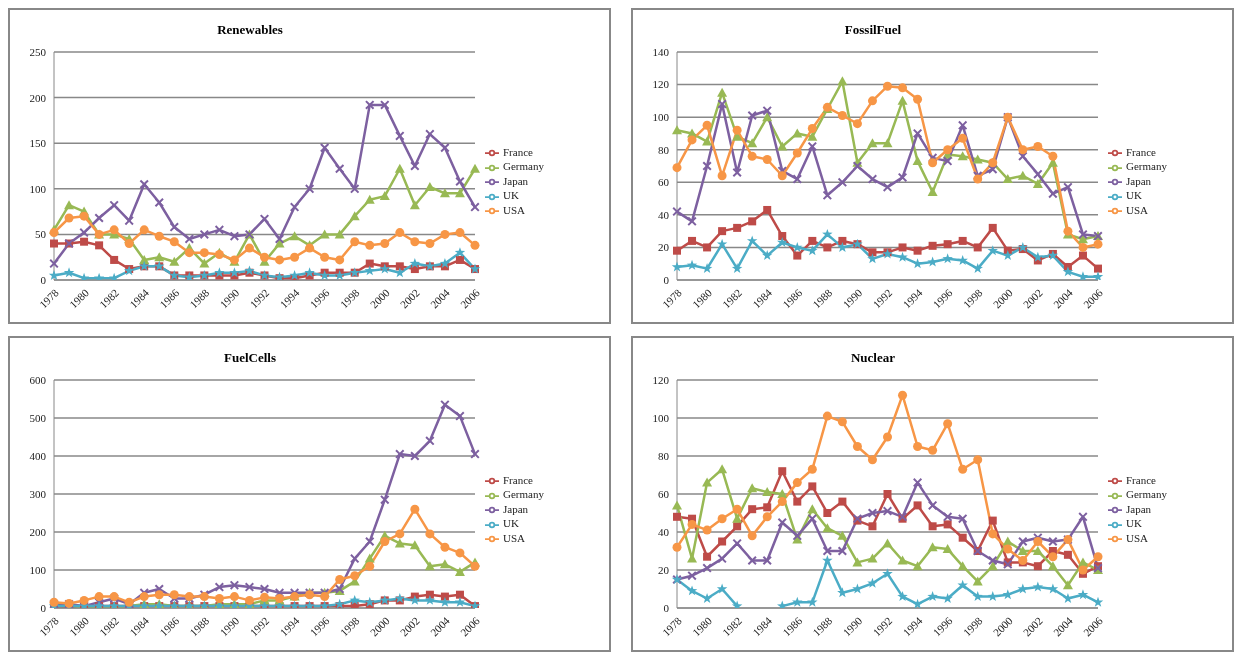 The image size is (1243, 659). Describe the element at coordinates (873, 30) in the screenshot. I see `chart-title: FossilFuel` at that location.